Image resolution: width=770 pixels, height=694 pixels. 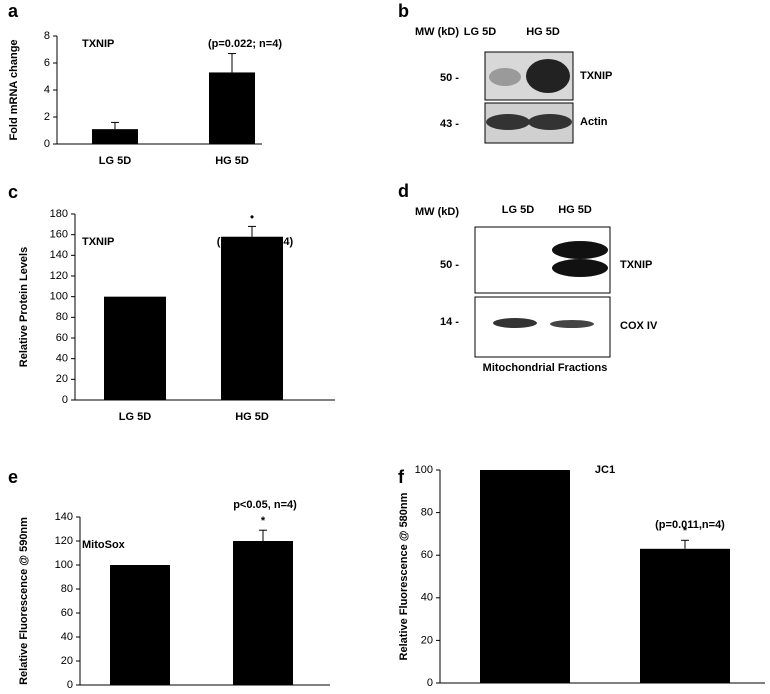 I want to click on protein-label: Actin, so click(x=594, y=122).